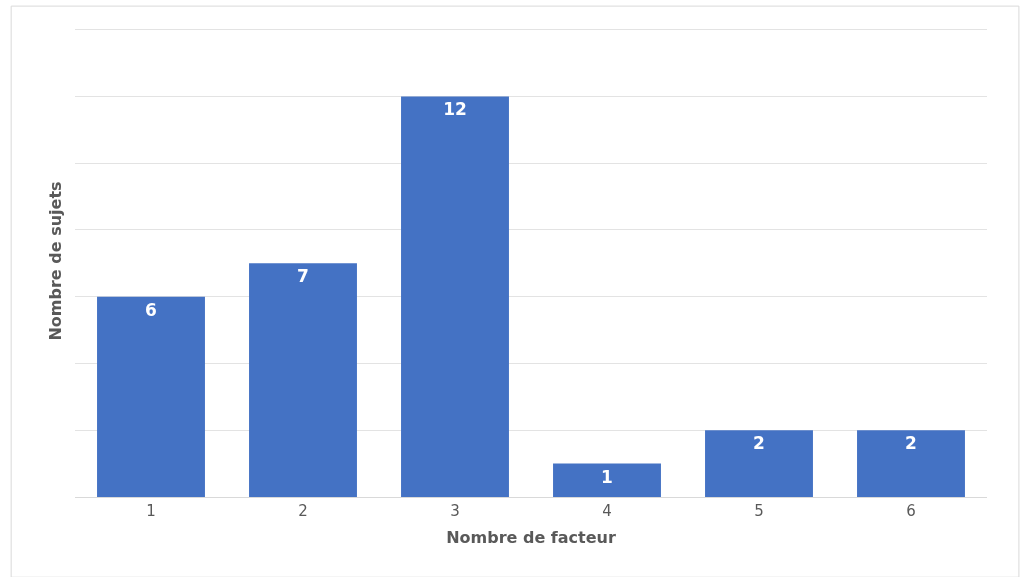 Image resolution: width=1027 pixels, height=577 pixels. I want to click on x-tick-label: 6, so click(911, 511).